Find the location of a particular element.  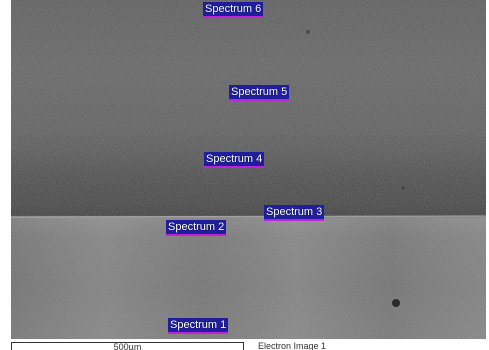

interface-line is located at coordinates (248, 216).